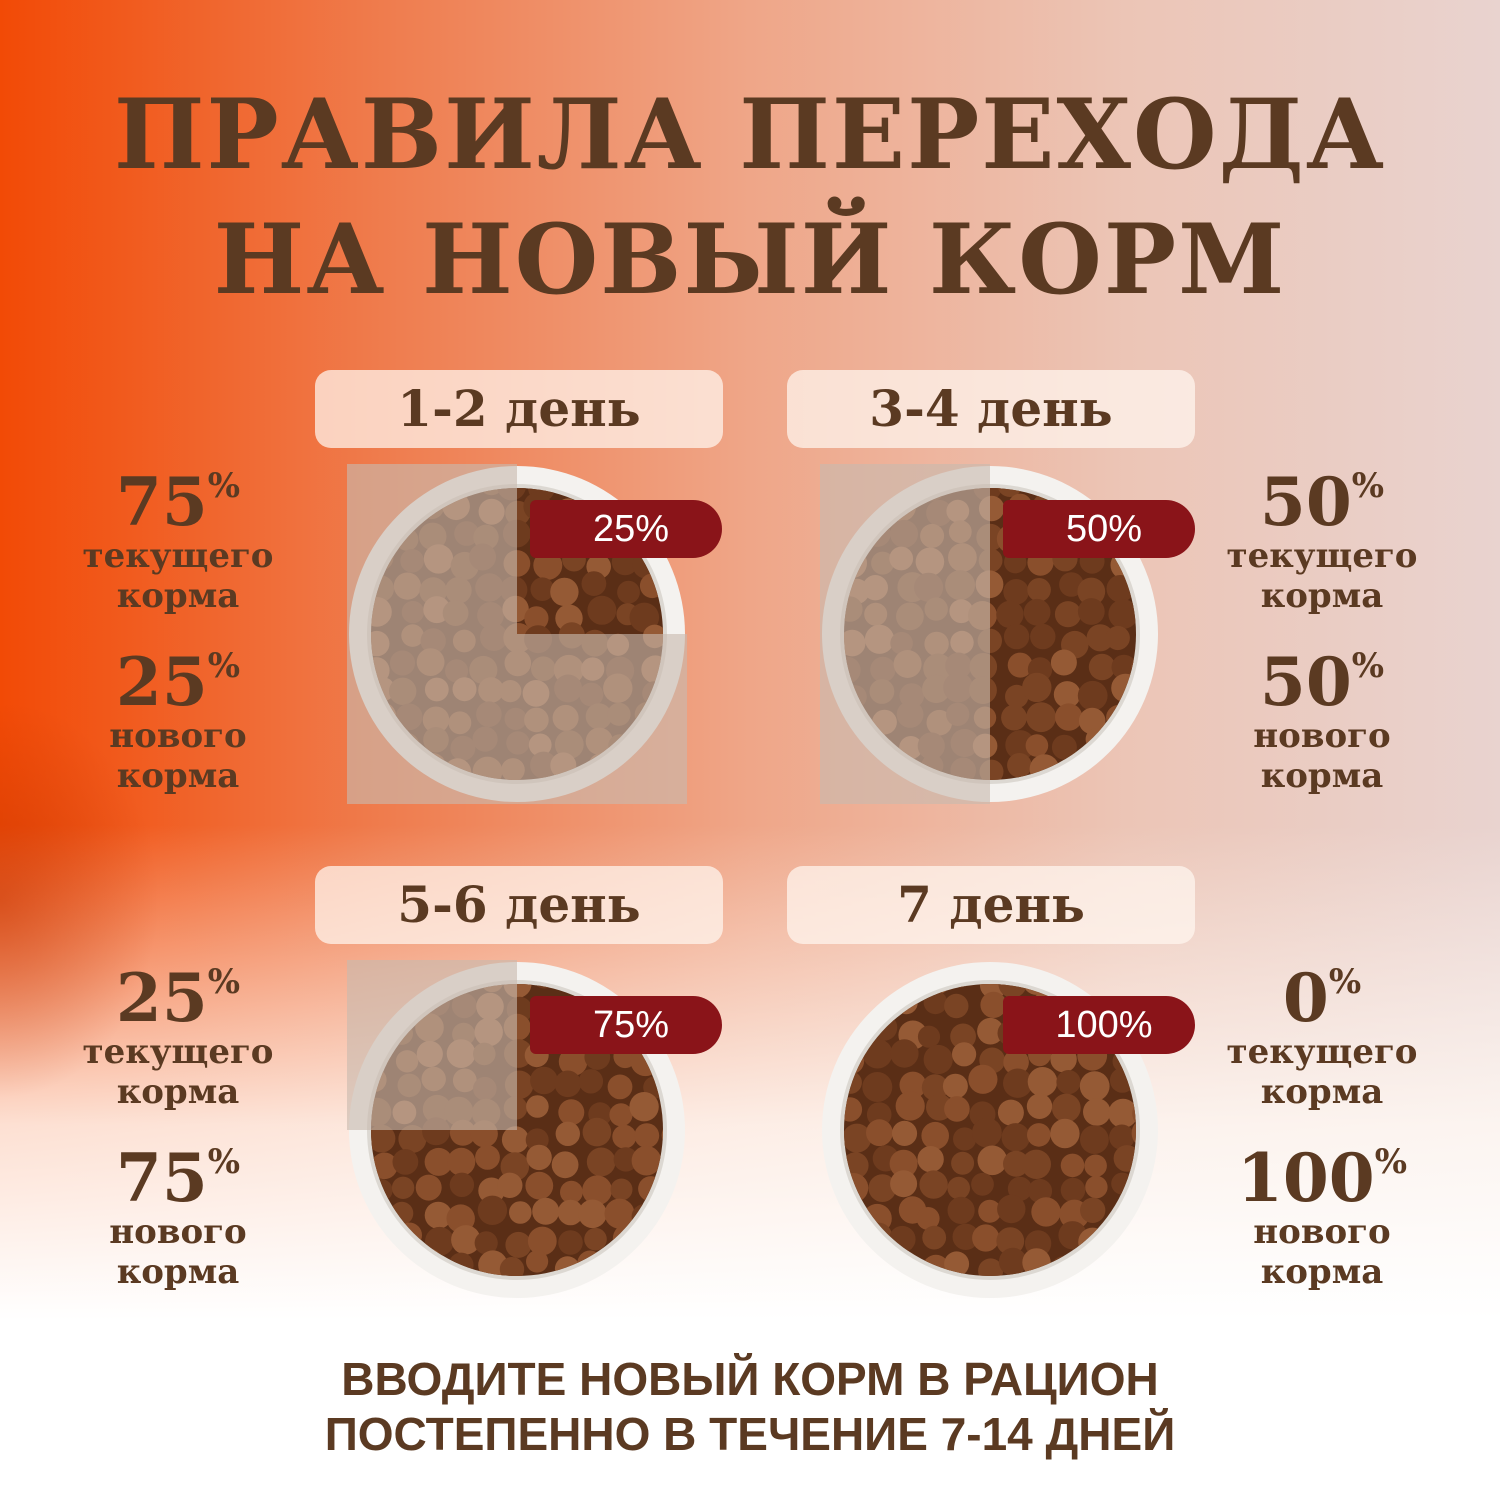 The image size is (1500, 1500). I want to click on current-percent: 75%, so click(178, 502).